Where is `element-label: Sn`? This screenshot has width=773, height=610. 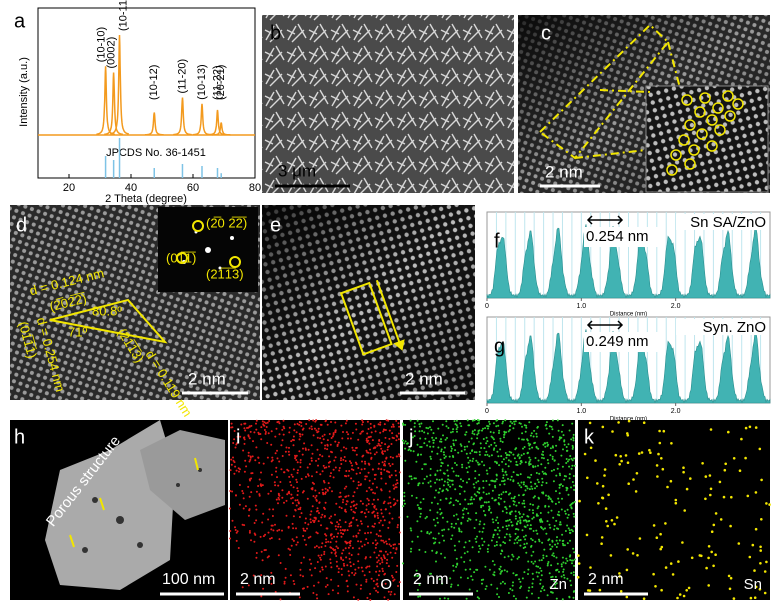 element-label: Sn is located at coordinates (753, 584).